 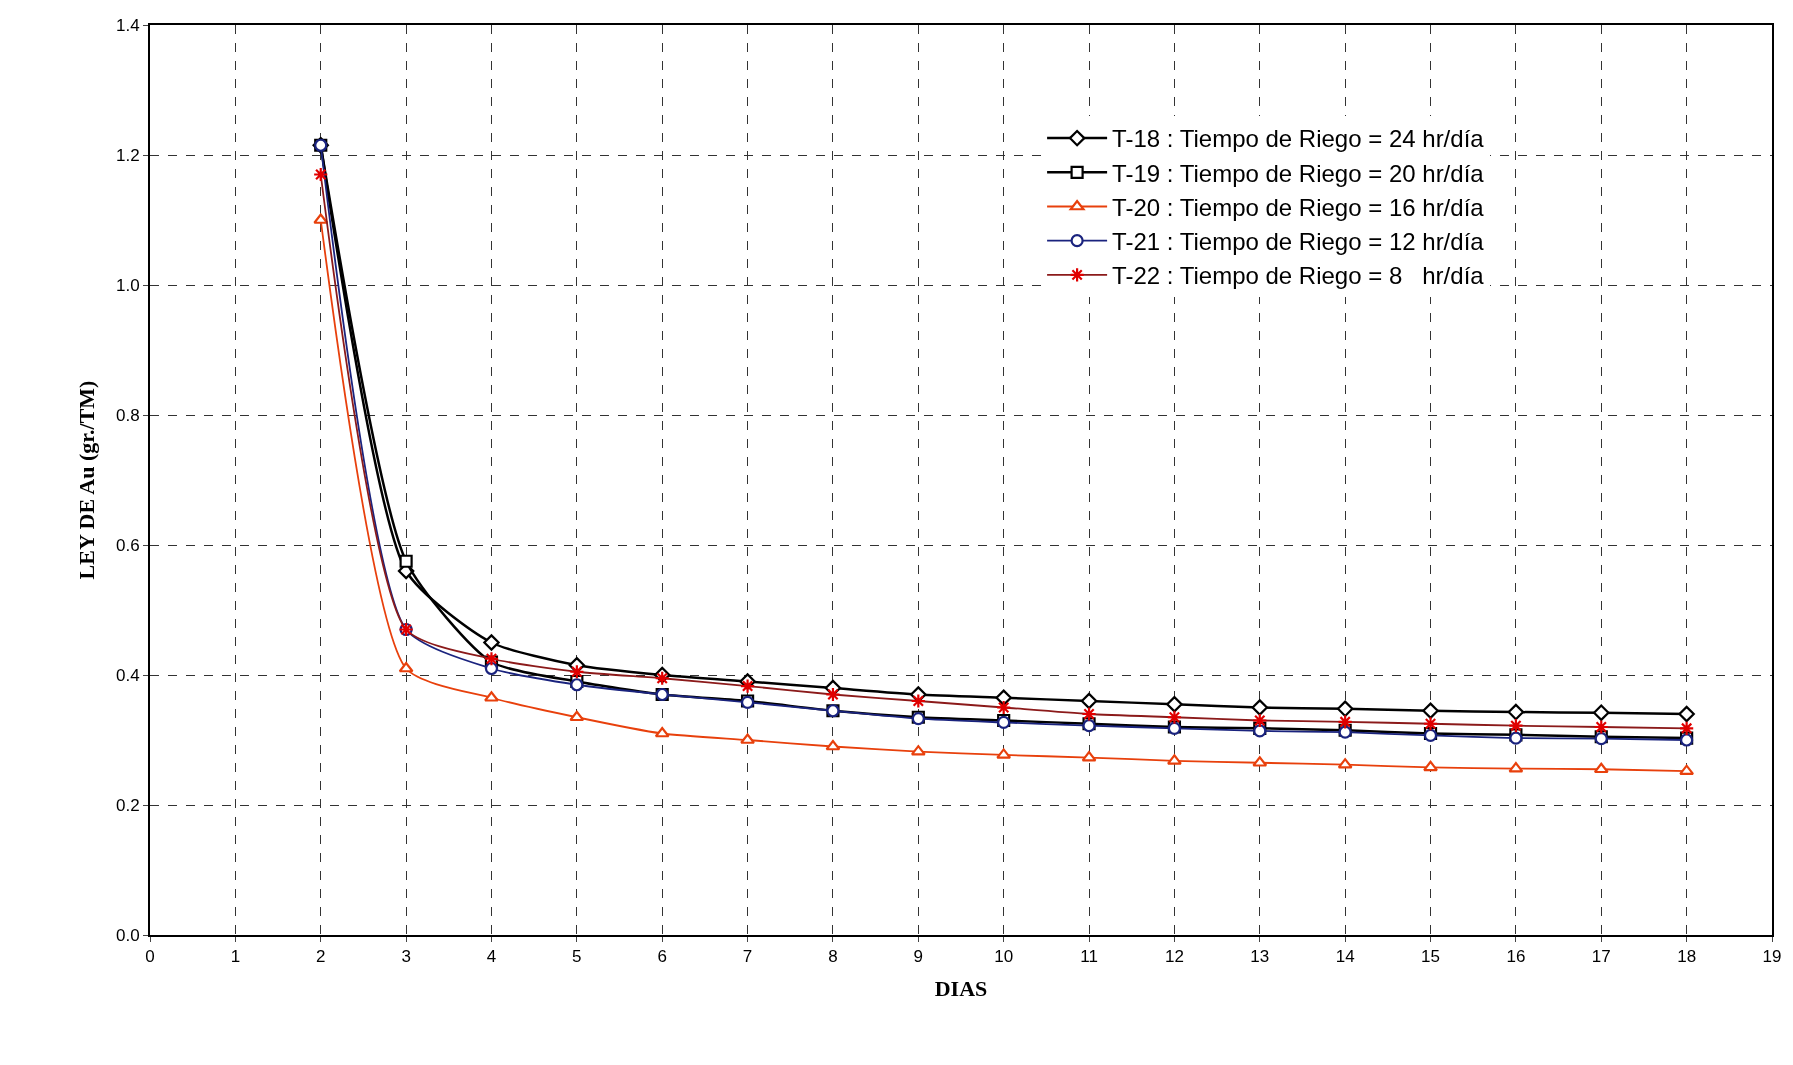 I want to click on x-tick-label: 16, so click(x=1516, y=957).